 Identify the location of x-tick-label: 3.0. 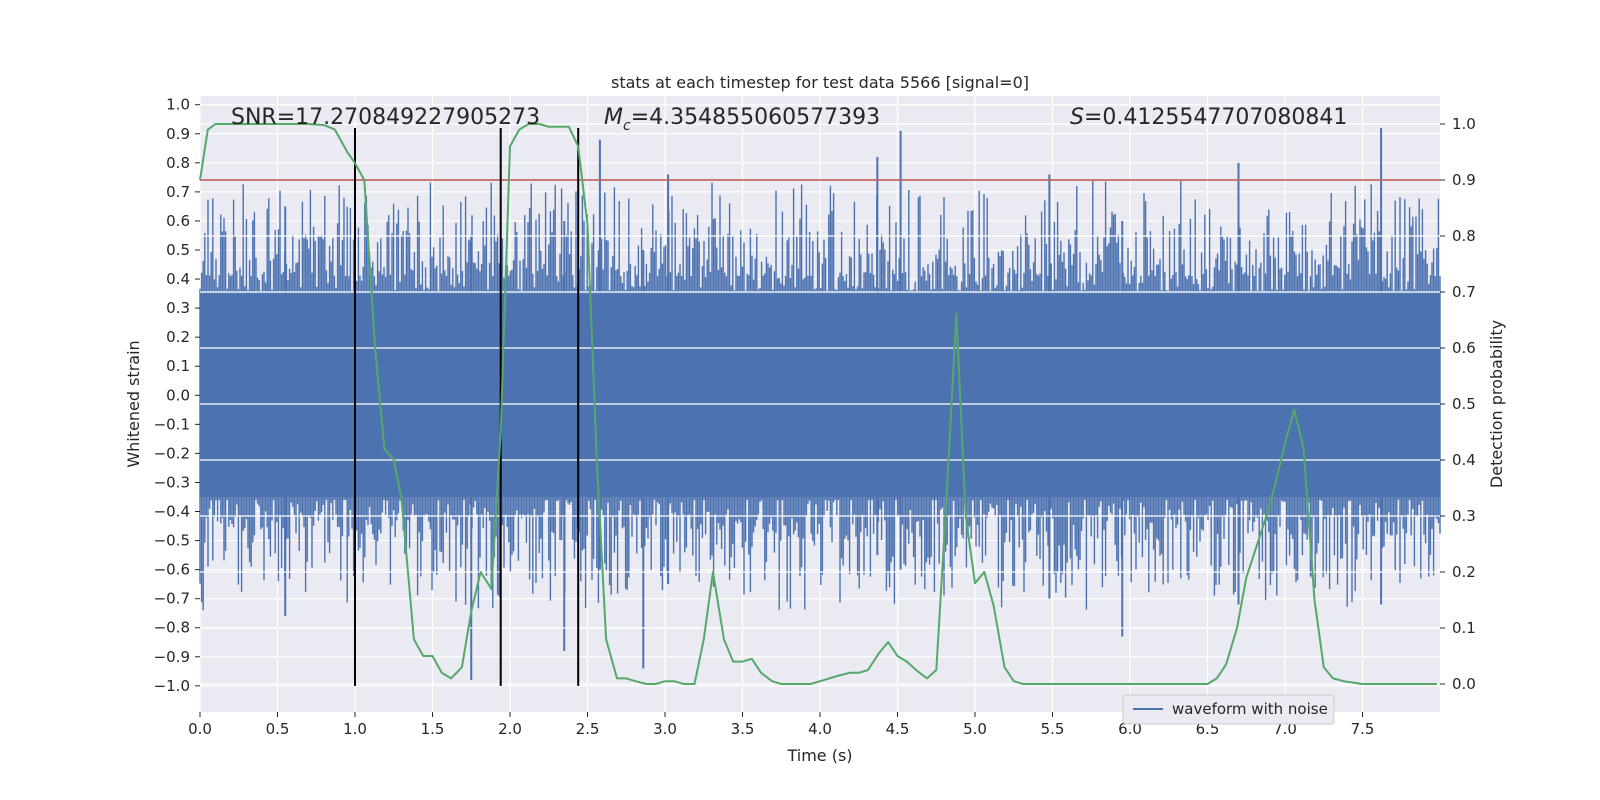
(665, 729).